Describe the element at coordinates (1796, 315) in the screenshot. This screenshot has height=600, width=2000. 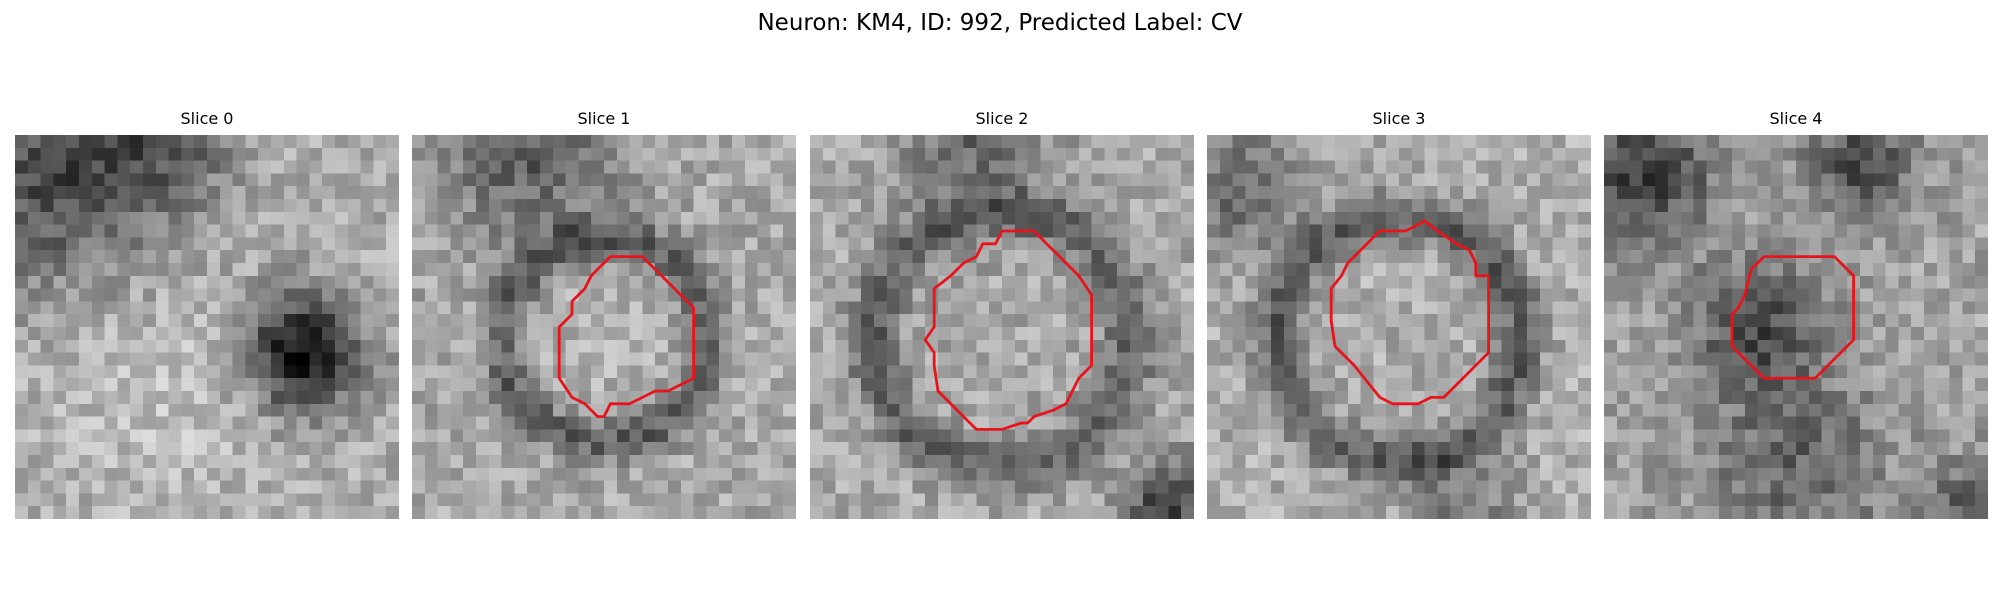
I see `slice-panel-4: Slice 4` at that location.